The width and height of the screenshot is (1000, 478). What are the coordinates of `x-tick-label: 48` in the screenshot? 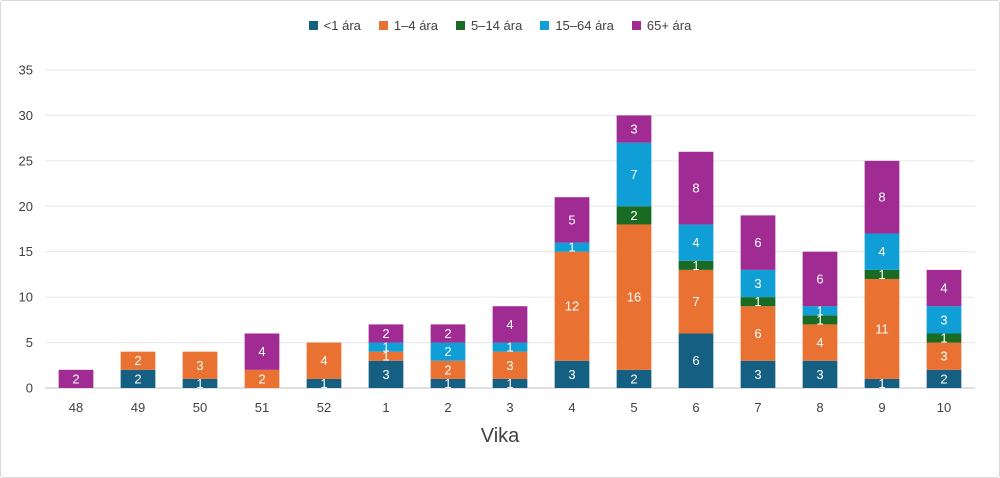 It's located at (76, 407).